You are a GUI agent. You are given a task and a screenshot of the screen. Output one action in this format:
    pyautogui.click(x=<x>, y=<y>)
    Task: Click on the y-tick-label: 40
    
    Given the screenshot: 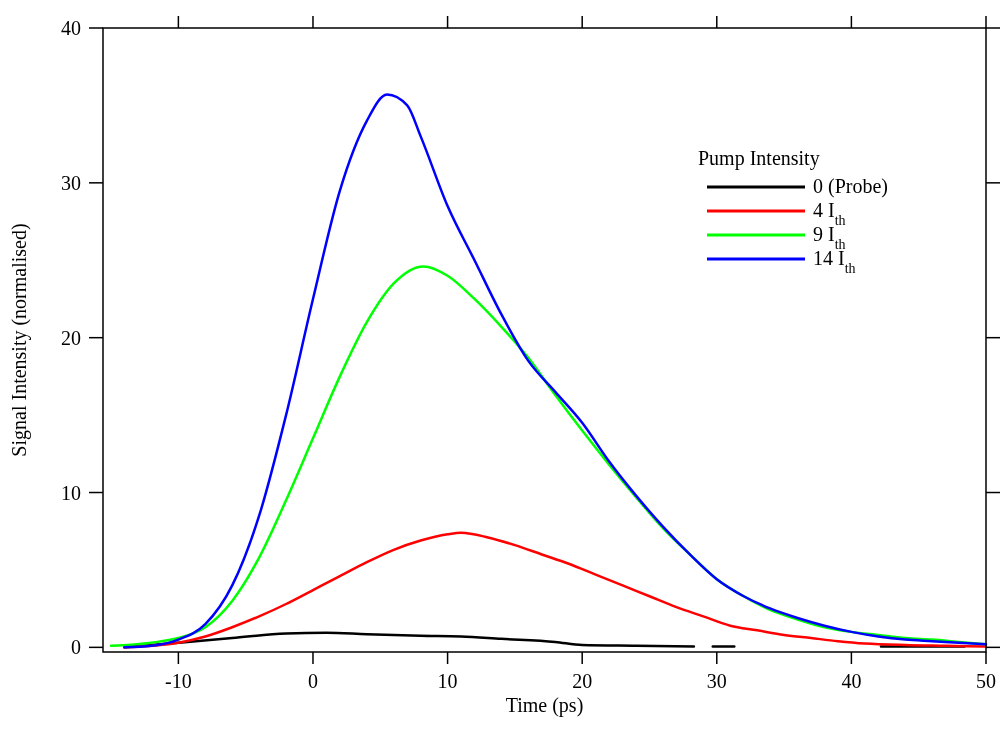 What is the action you would take?
    pyautogui.click(x=71, y=28)
    